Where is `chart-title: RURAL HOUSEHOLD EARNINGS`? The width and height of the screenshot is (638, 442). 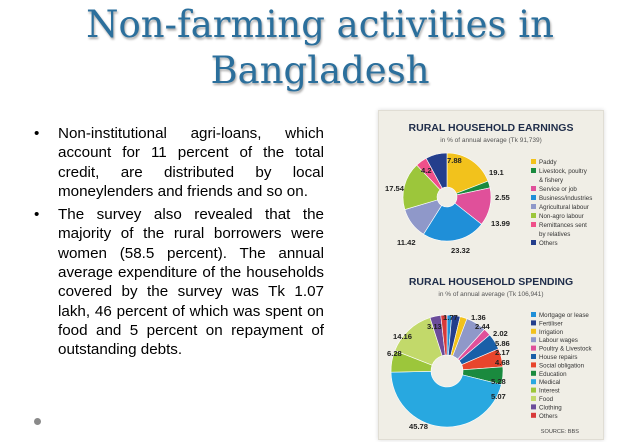
chart-title: RURAL HOUSEHOLD EARNINGS is located at coordinates (491, 128).